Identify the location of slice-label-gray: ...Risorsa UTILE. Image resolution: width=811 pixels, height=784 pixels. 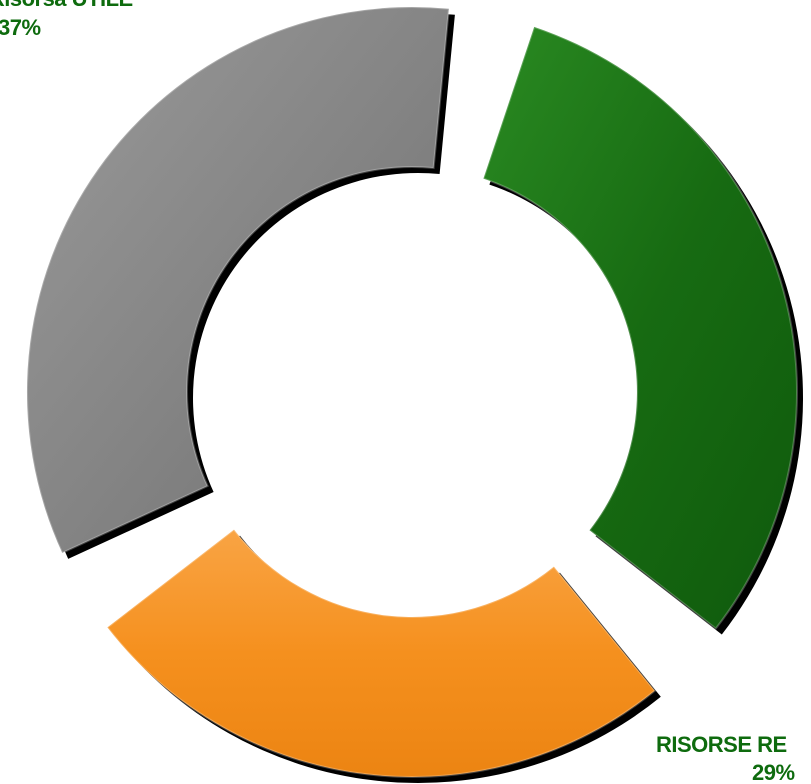
(66, 5).